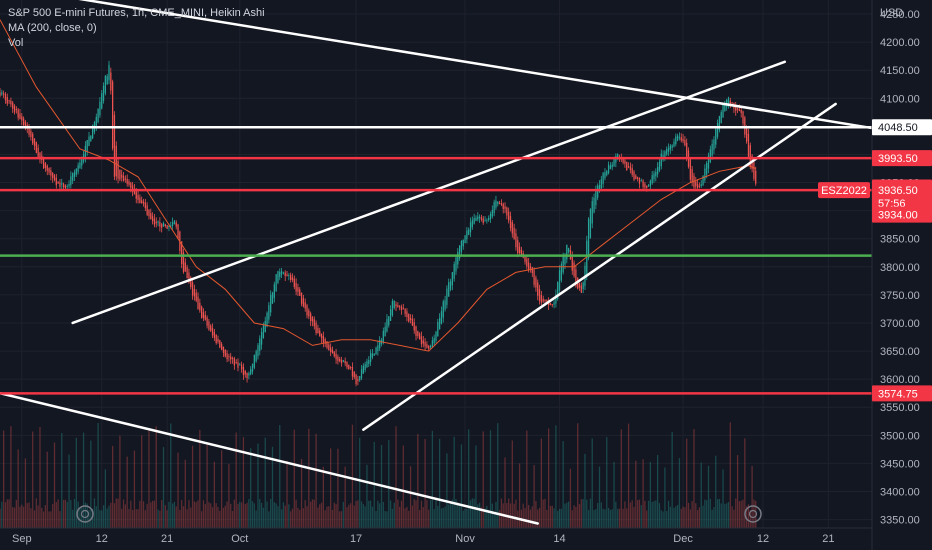  What do you see at coordinates (898, 159) in the screenshot?
I see `price-tag-label: 3993.50` at bounding box center [898, 159].